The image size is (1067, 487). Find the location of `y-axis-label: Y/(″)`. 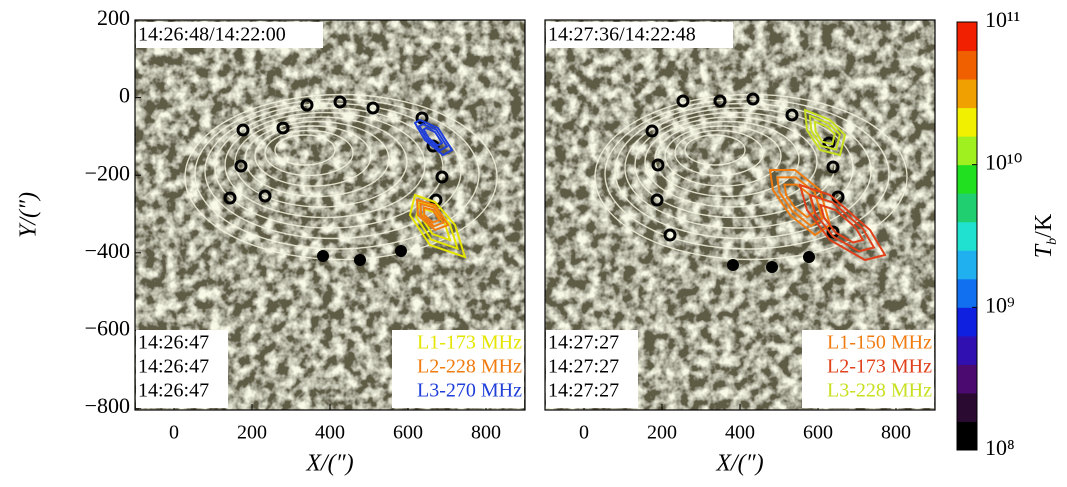

y-axis-label: Y/(″) is located at coordinates (29, 215).